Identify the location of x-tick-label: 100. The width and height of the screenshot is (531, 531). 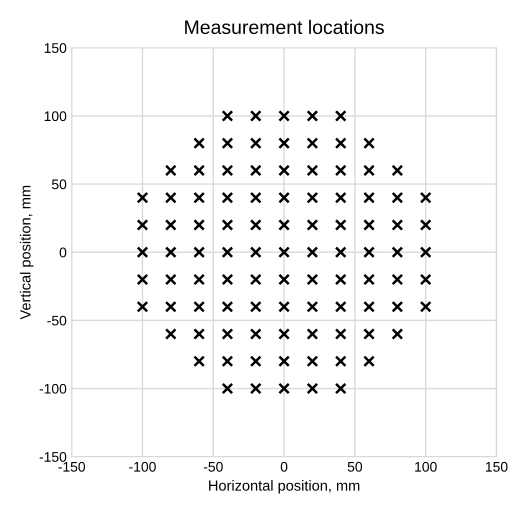
(426, 467).